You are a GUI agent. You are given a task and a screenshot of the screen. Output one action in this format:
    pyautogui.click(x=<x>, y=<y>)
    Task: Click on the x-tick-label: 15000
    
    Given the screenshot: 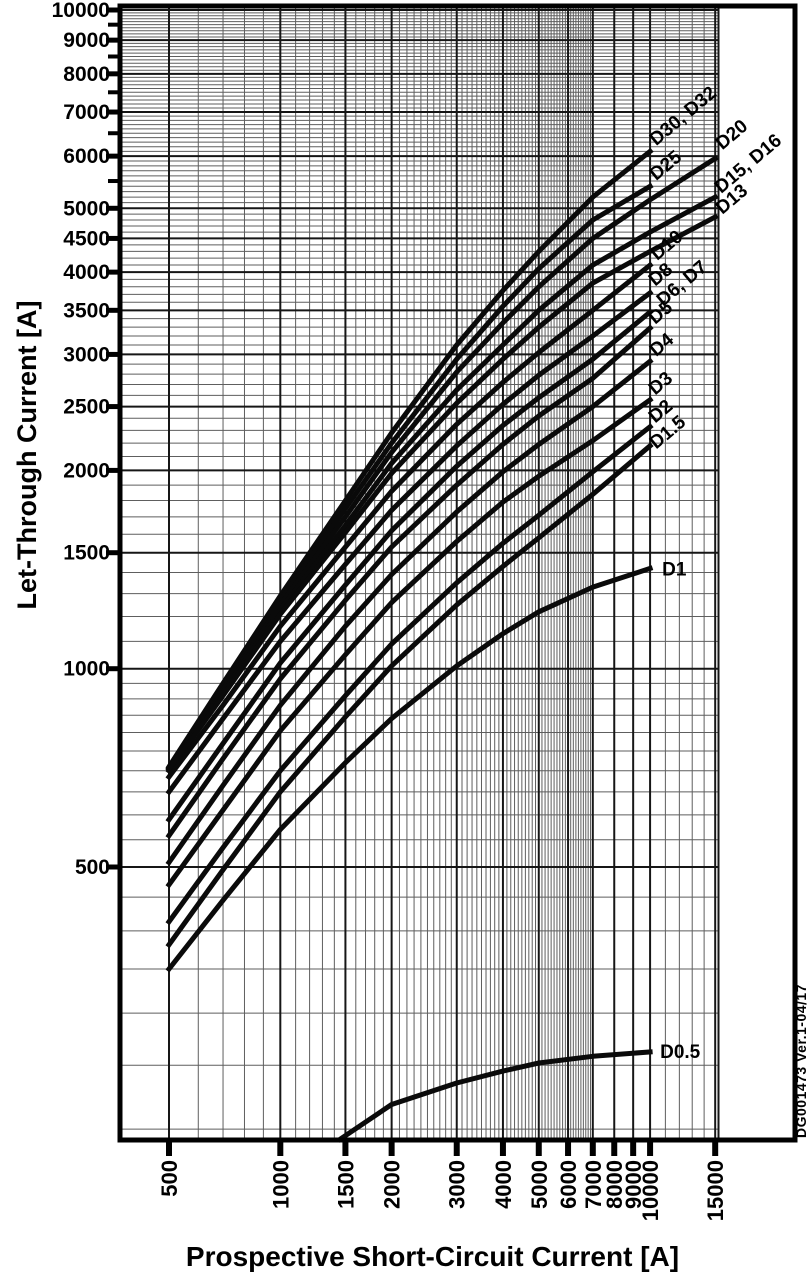 What is the action you would take?
    pyautogui.click(x=715, y=1190)
    